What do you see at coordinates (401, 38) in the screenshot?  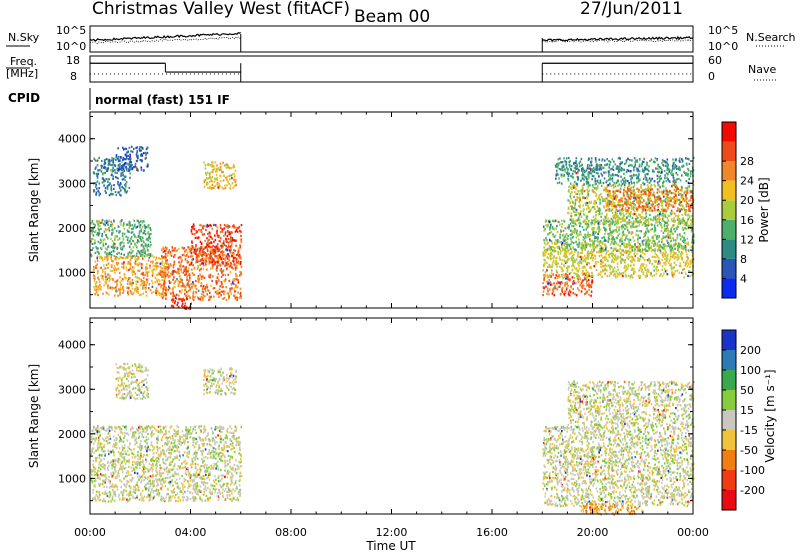 I see `nsky-panel: N.Sky 10^5 10^0 10^5 10^0 N.Search` at bounding box center [401, 38].